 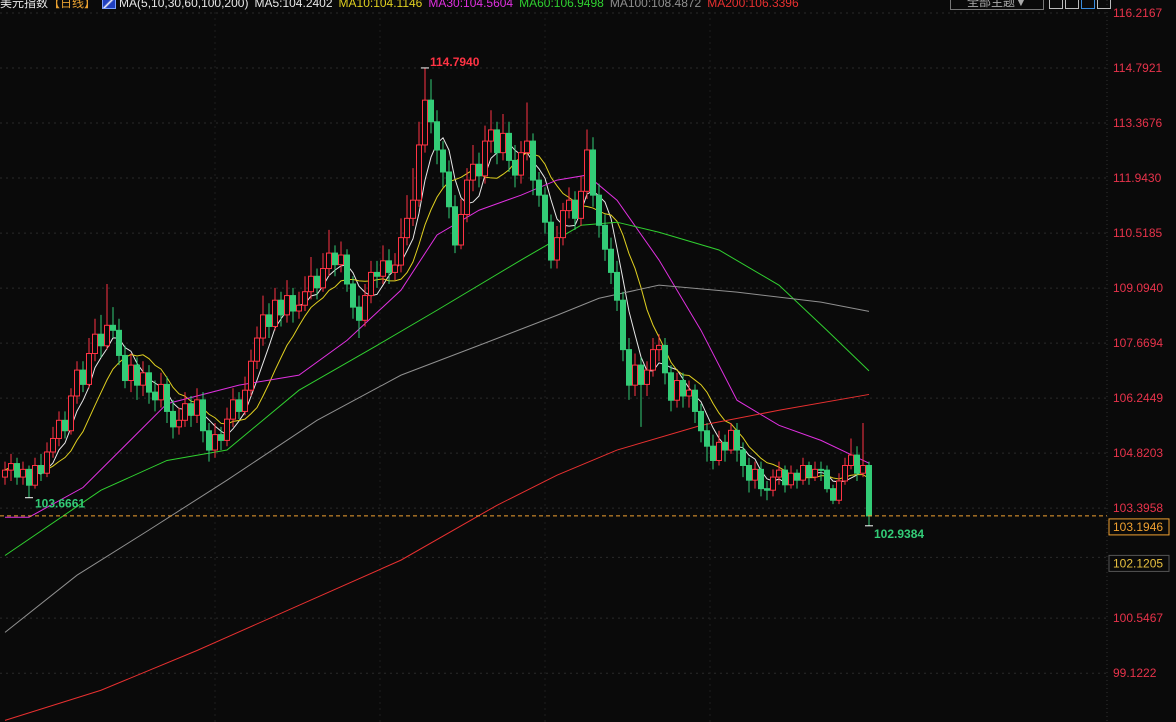 I want to click on draw-icon, so click(x=1088, y=4).